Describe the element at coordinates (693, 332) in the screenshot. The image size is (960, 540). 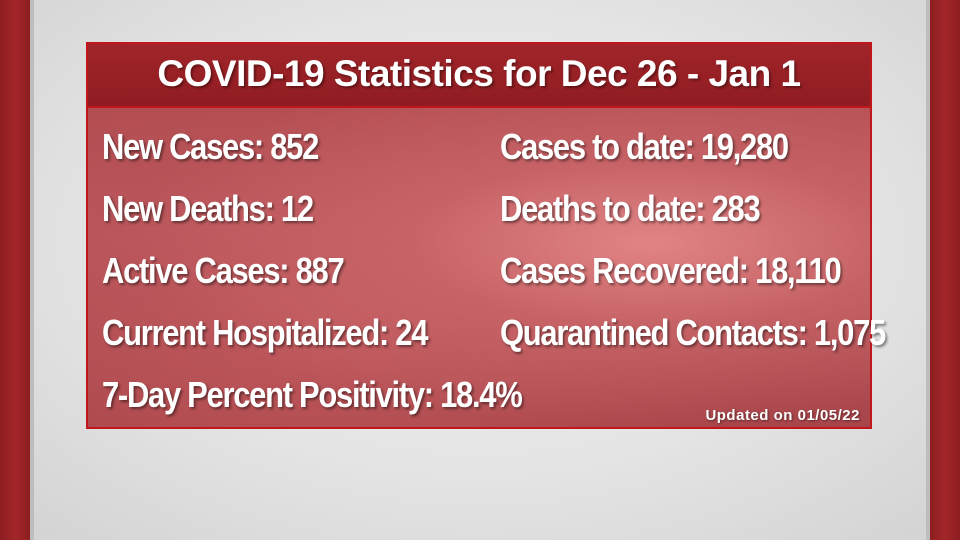
I see `stat-quarantined-contacts: Quarantined Contacts: 1,075` at that location.